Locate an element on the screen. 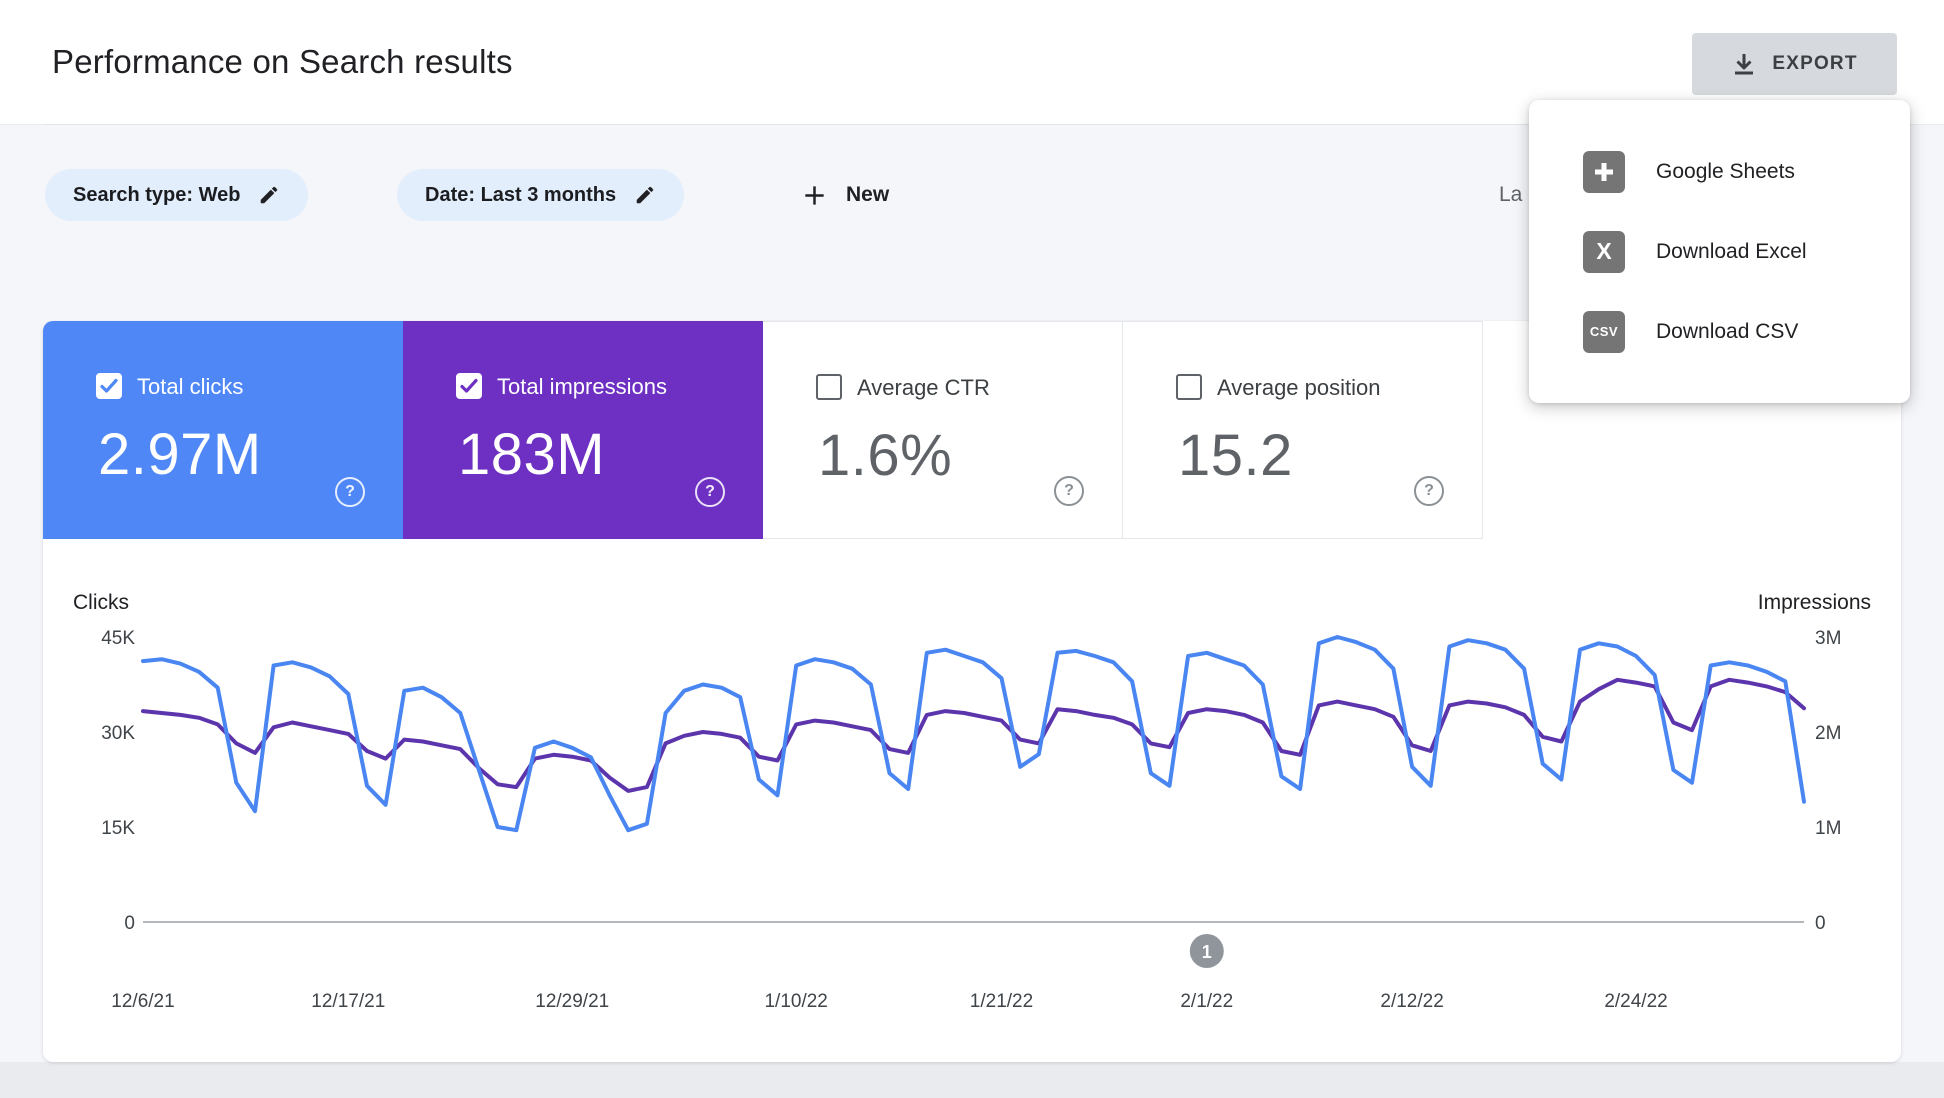  search-type-filter-chip: Search type: Web is located at coordinates (177, 195).